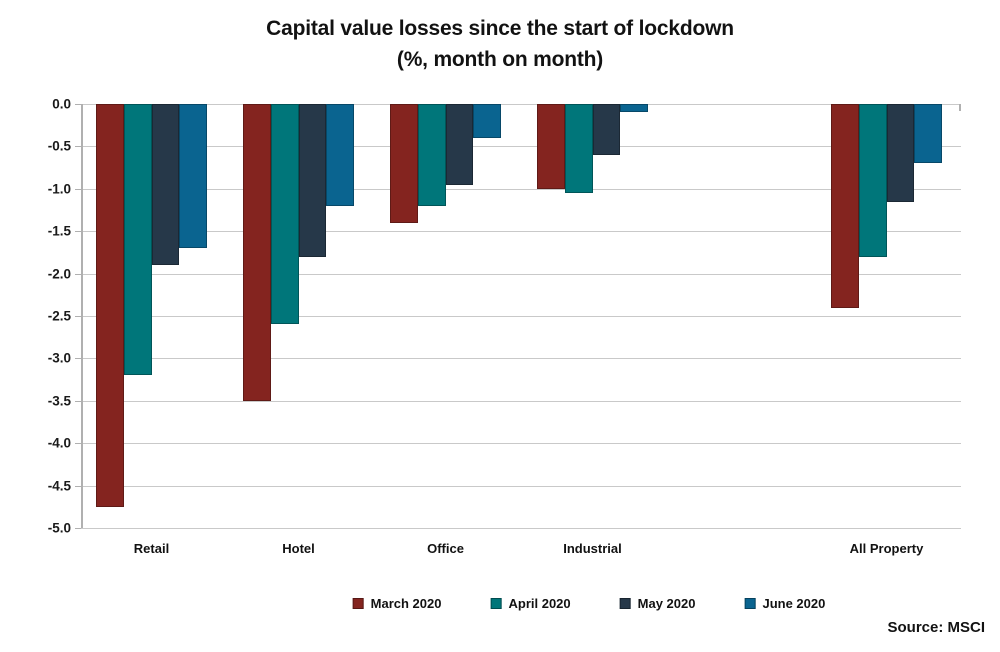 The height and width of the screenshot is (652, 1000). What do you see at coordinates (592, 548) in the screenshot?
I see `x-axis-category-label: Industrial` at bounding box center [592, 548].